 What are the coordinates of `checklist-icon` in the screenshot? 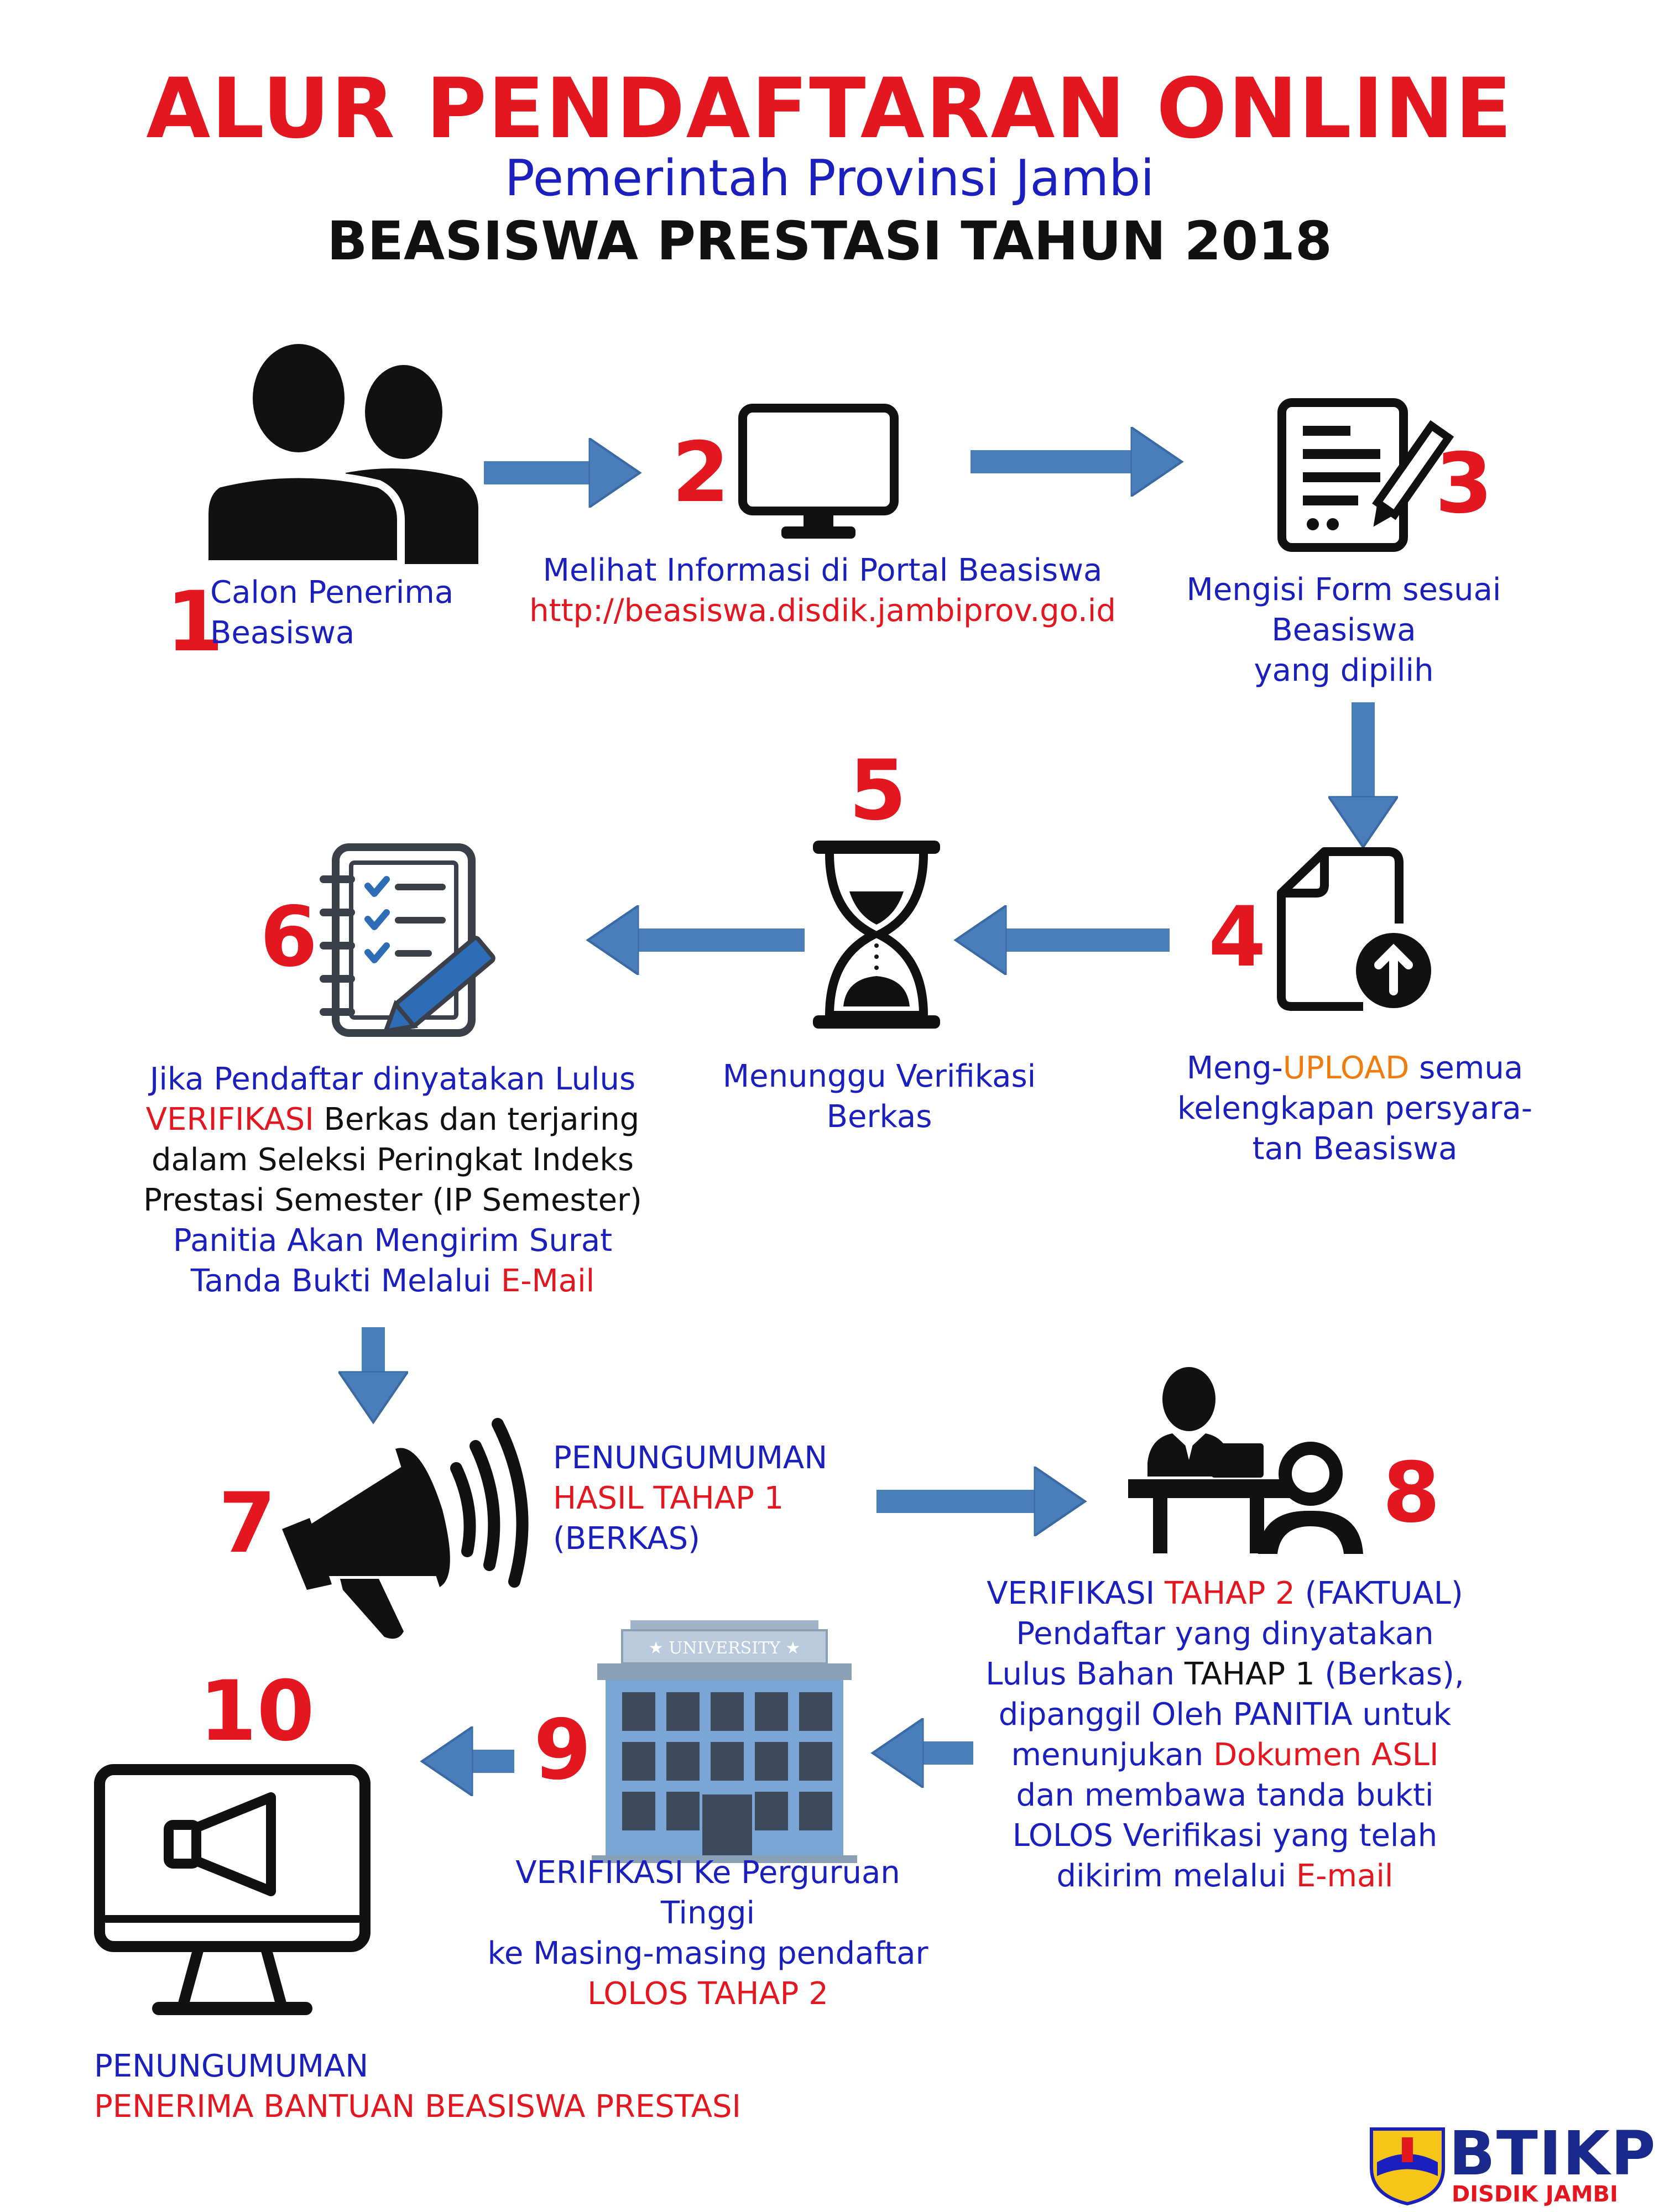 It's located at (407, 940).